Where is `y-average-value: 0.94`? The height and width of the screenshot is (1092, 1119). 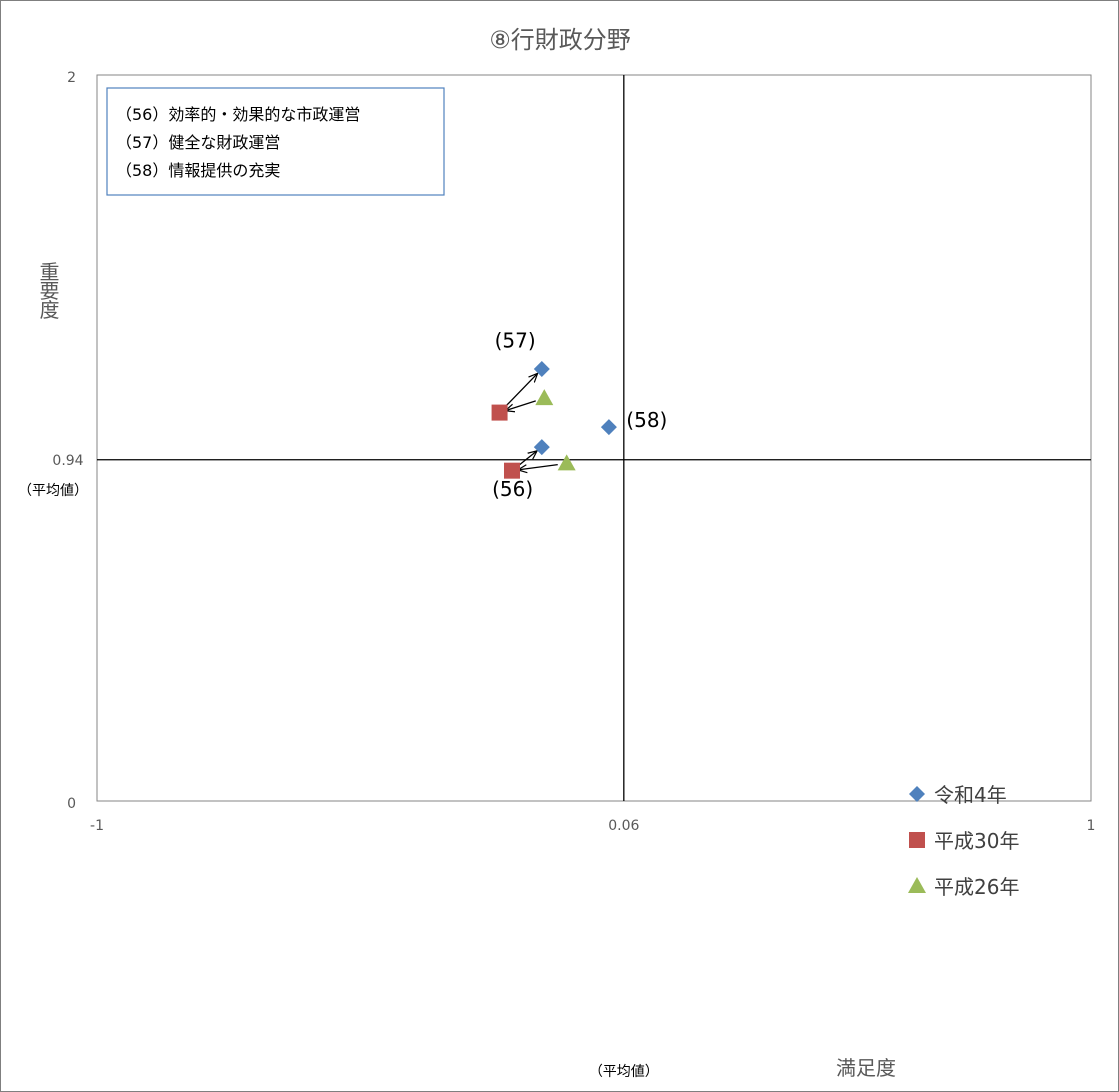 y-average-value: 0.94 is located at coordinates (67, 461).